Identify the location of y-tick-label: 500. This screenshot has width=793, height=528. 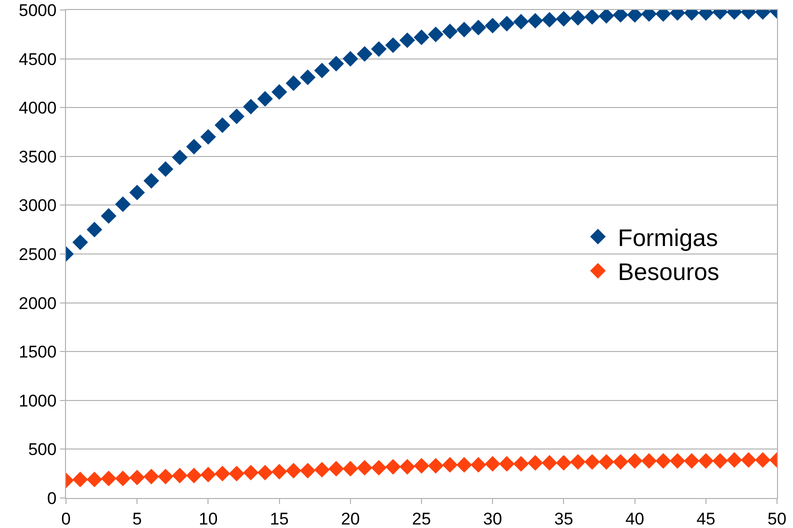
(42, 450).